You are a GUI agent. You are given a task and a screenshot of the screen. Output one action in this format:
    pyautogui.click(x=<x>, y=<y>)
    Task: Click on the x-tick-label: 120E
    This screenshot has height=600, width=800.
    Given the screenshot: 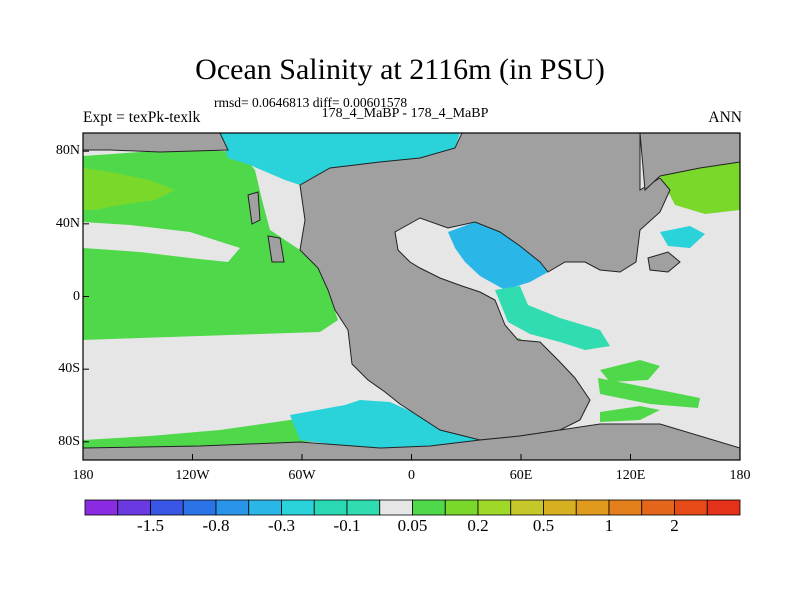 What is the action you would take?
    pyautogui.click(x=630, y=475)
    